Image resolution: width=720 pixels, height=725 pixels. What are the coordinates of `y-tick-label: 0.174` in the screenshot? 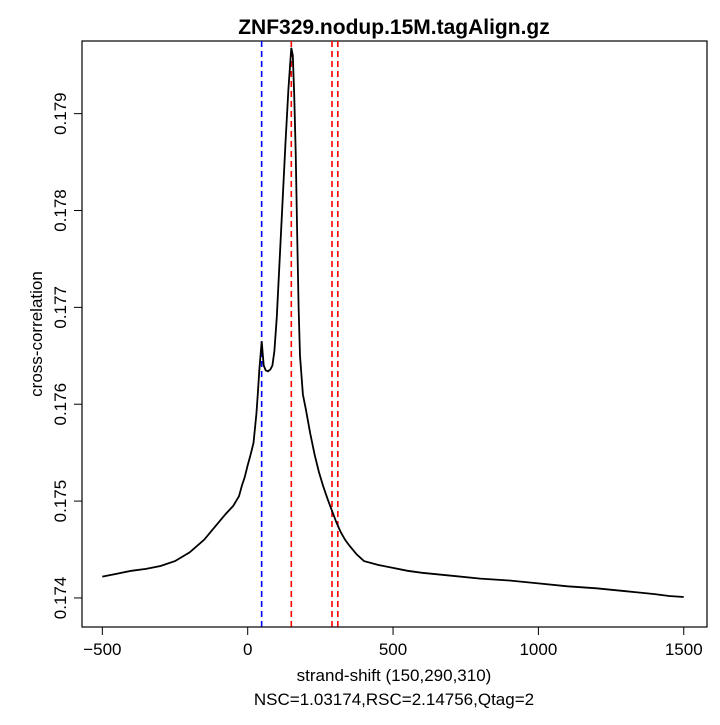 It's located at (60, 598).